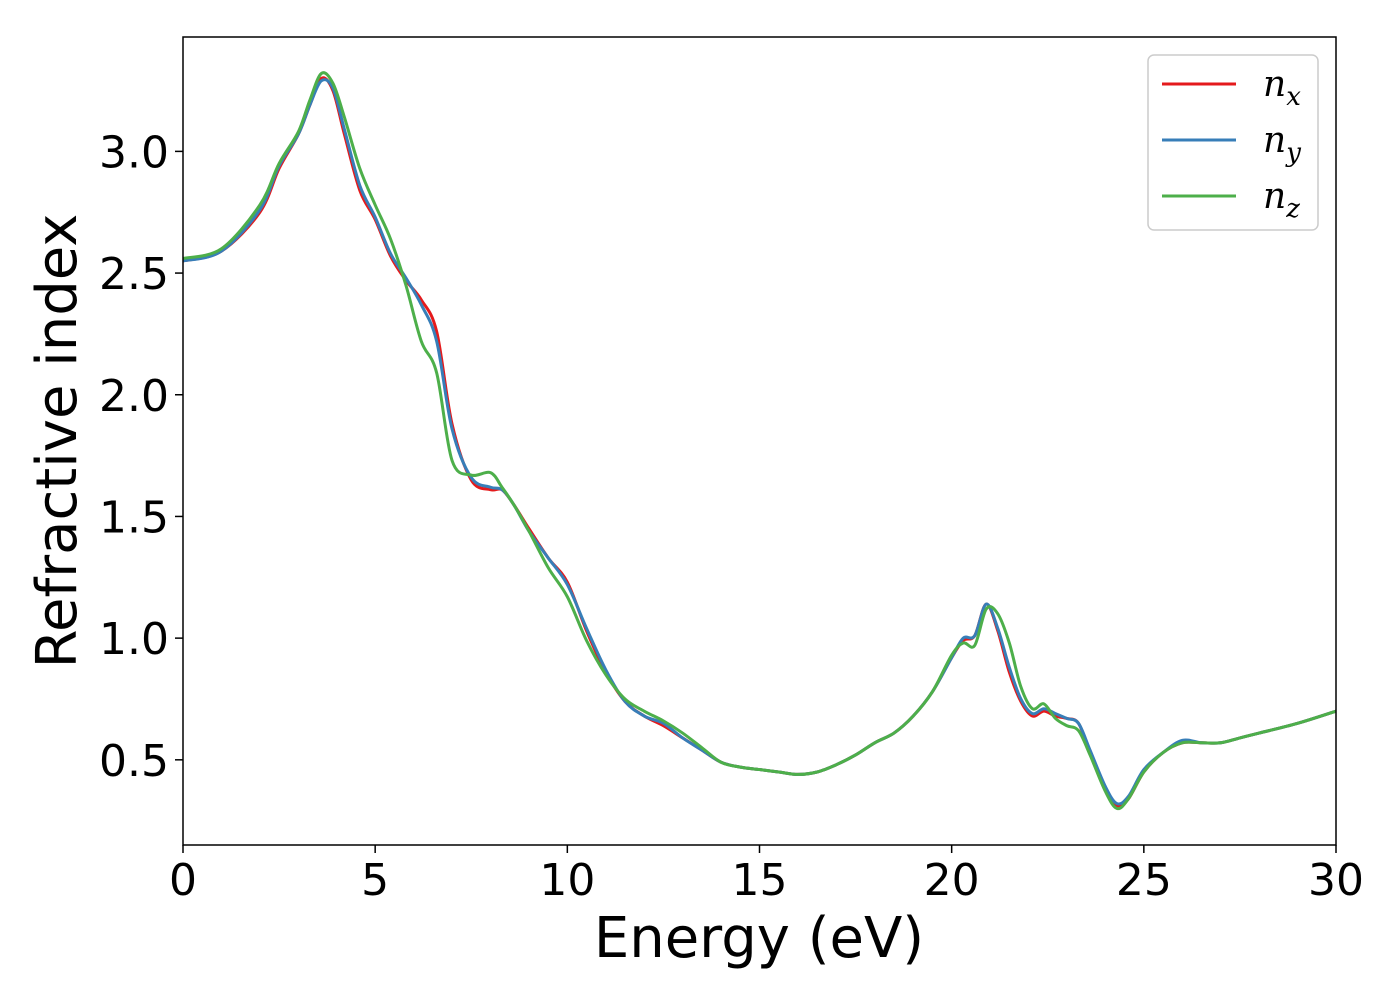 The height and width of the screenshot is (1000, 1400). Describe the element at coordinates (375, 880) in the screenshot. I see `x-tick-label: 5` at that location.